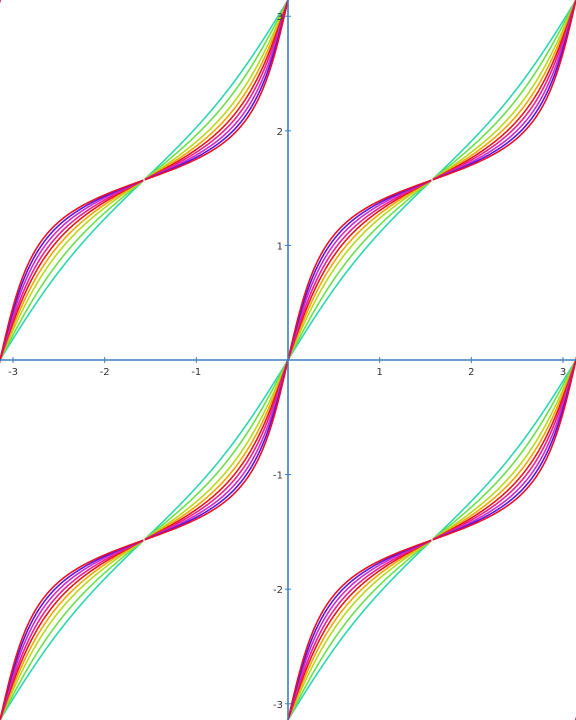  What do you see at coordinates (280, 17) in the screenshot?
I see `y-tick-label: 3` at bounding box center [280, 17].